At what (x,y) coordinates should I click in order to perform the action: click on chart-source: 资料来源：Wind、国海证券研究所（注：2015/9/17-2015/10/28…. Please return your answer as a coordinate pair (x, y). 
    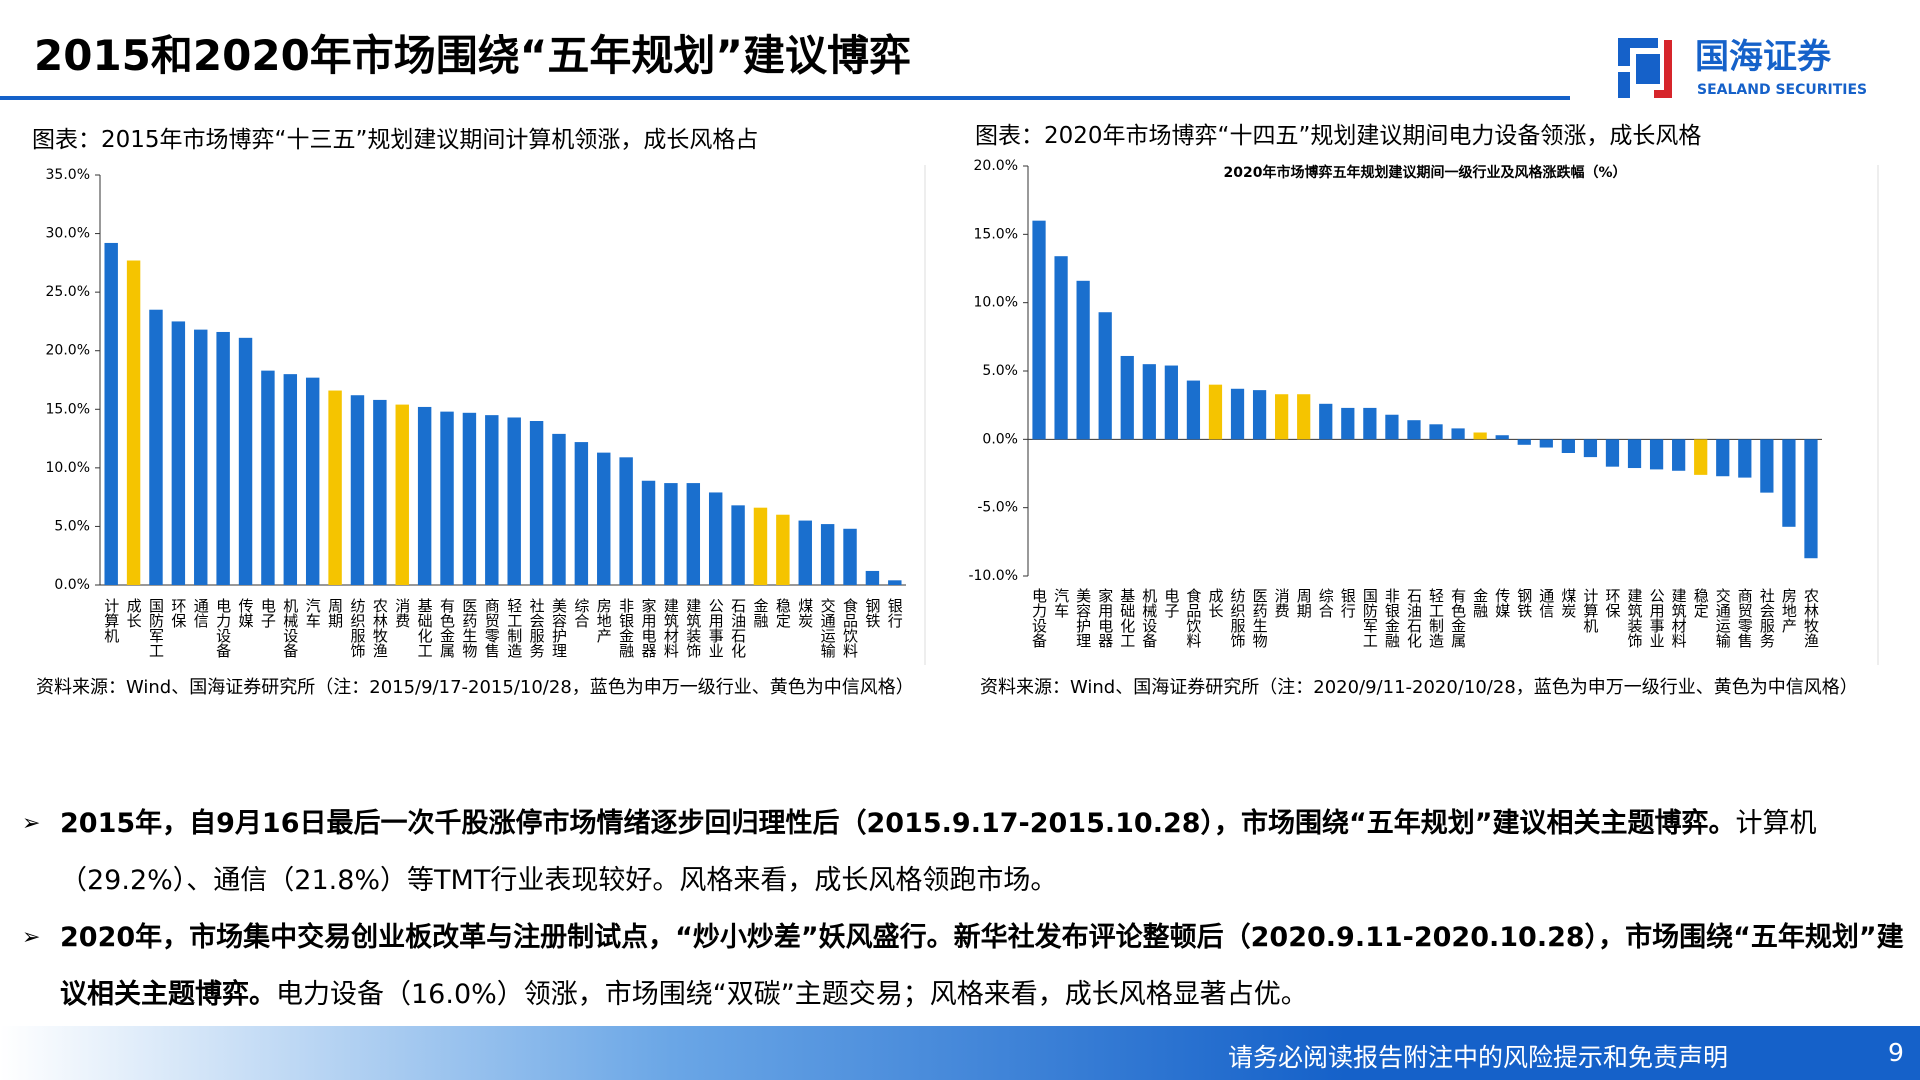
    Looking at the image, I should click on (475, 687).